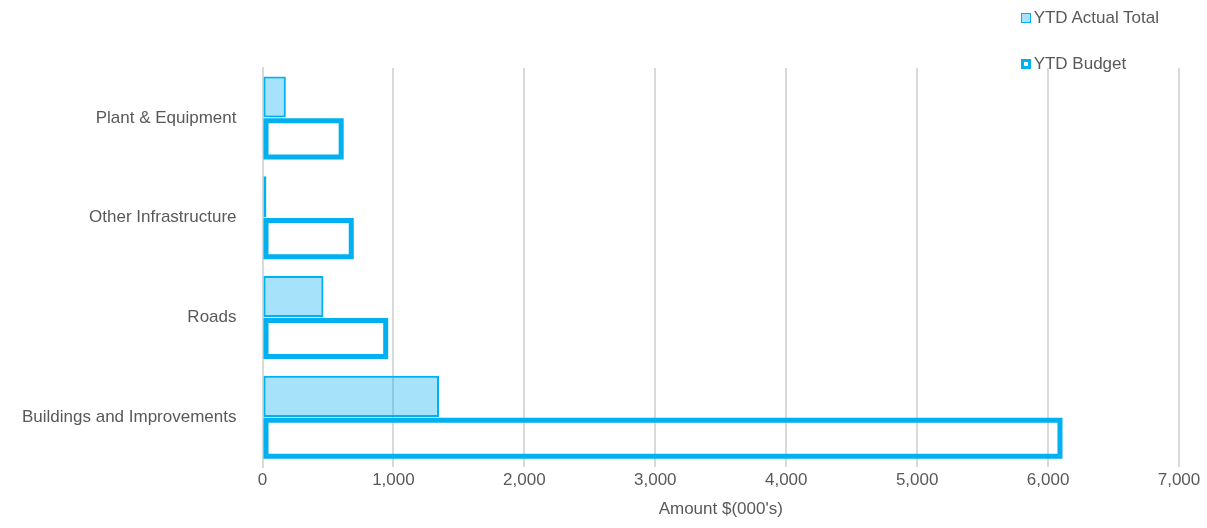 Image resolution: width=1207 pixels, height=528 pixels. What do you see at coordinates (163, 217) in the screenshot?
I see `y-tick-label: Other Infrastructure` at bounding box center [163, 217].